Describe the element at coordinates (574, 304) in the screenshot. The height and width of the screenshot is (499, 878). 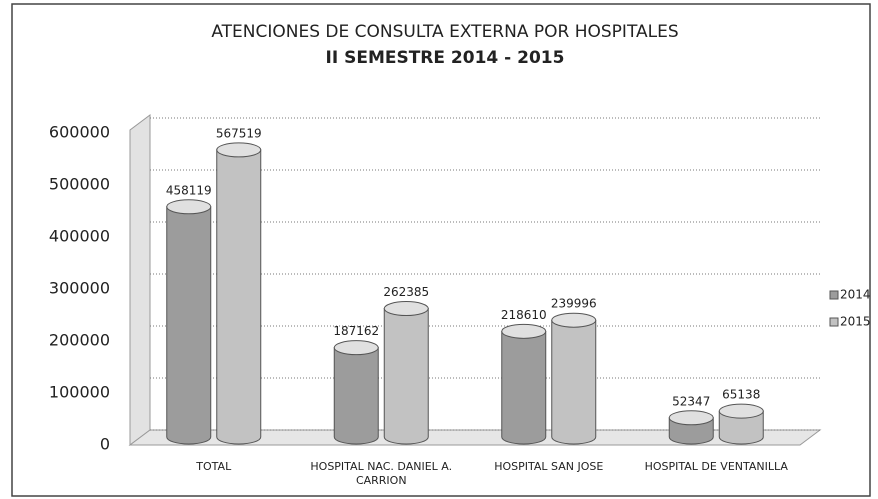
I see `data-label: 239996` at that location.